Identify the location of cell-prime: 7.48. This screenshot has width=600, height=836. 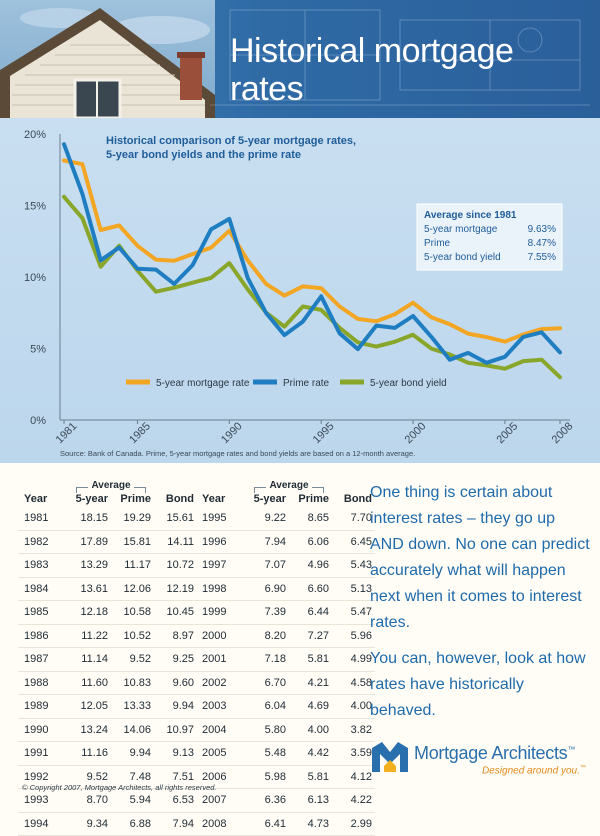
(132, 777).